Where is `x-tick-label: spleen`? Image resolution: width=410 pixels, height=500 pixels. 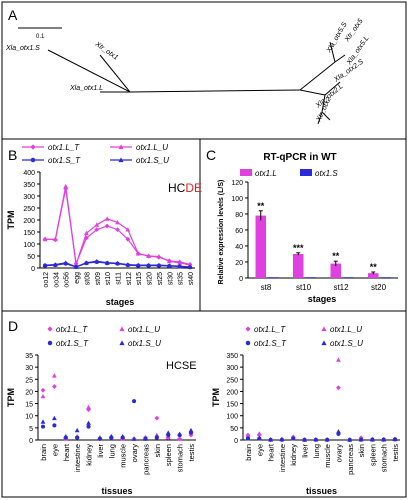
x-tick-label: spleen is located at coordinates (168, 455).